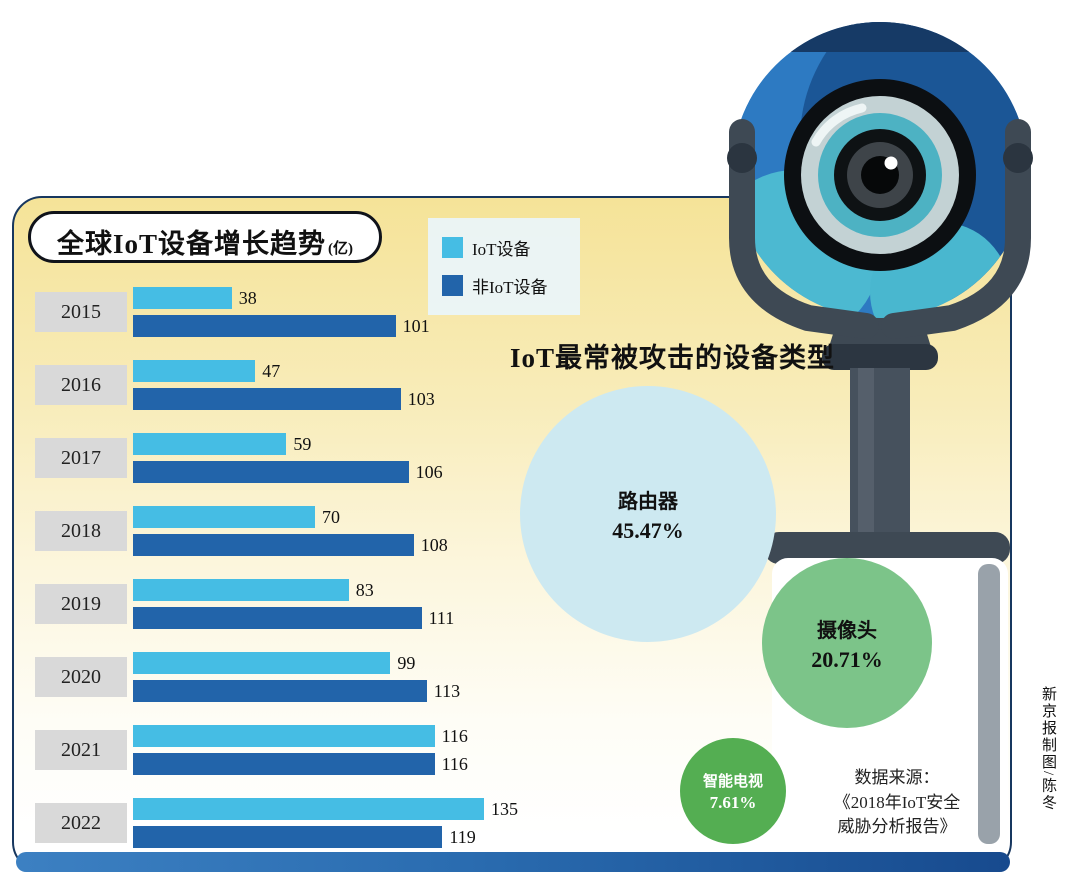  What do you see at coordinates (300, 750) in the screenshot?
I see `bar-pair: 116 116` at bounding box center [300, 750].